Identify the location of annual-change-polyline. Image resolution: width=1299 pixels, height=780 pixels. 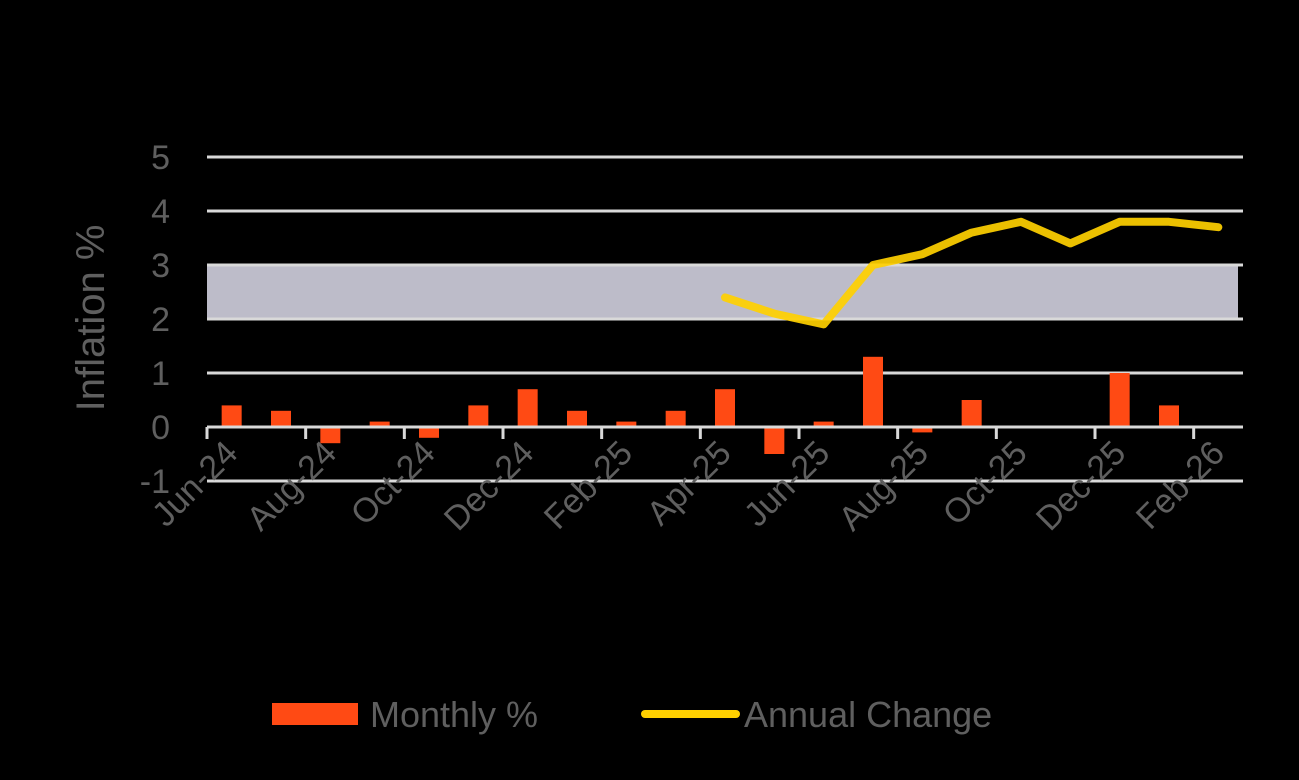
(972, 273).